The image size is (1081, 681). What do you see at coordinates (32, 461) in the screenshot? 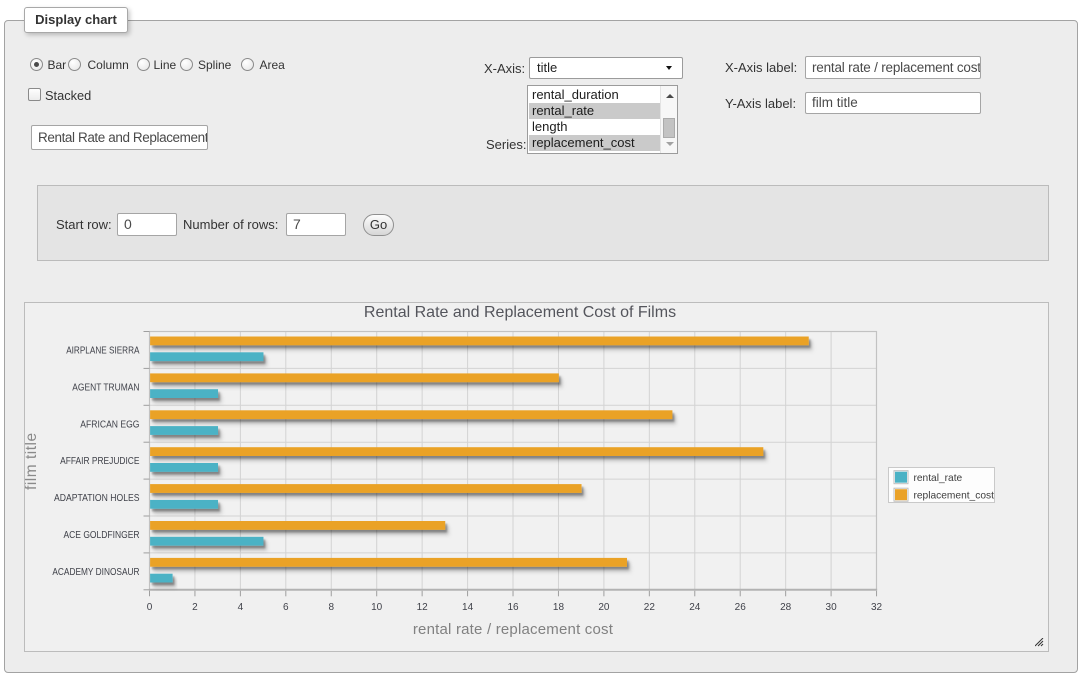
I see `svg-text: film title` at bounding box center [32, 461].